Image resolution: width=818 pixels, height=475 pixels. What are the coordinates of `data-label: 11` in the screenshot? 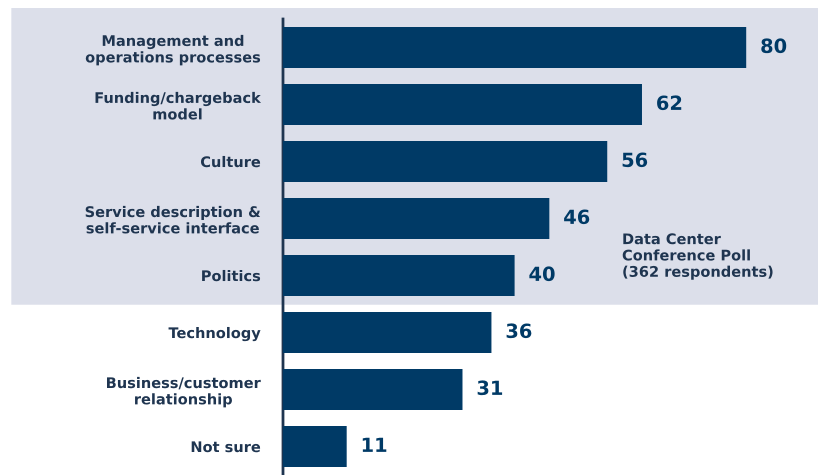 It's located at (374, 445).